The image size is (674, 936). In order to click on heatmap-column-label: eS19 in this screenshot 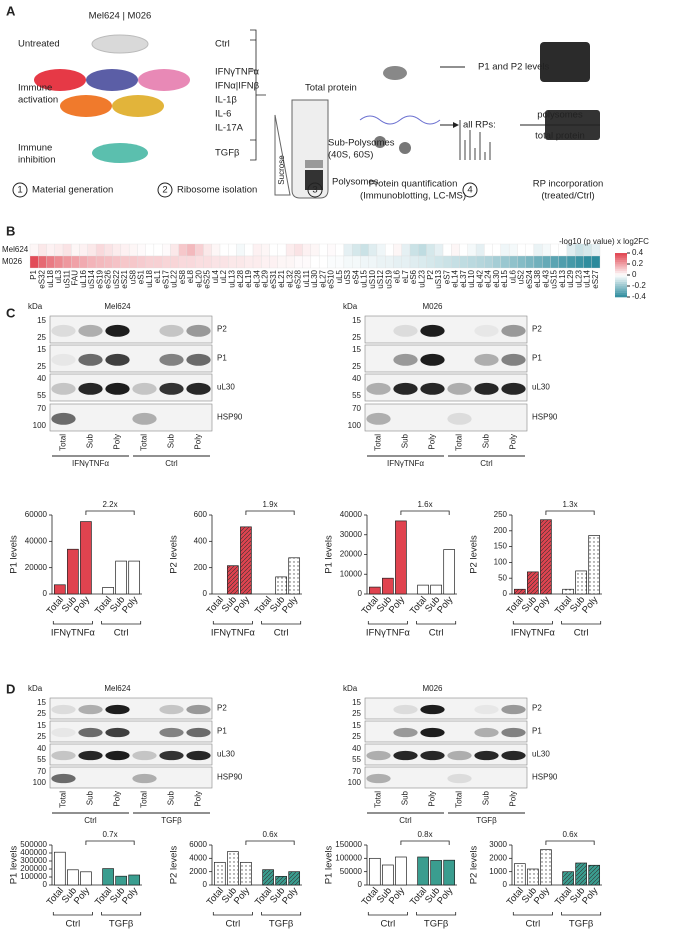, I will do `click(99, 278)`.